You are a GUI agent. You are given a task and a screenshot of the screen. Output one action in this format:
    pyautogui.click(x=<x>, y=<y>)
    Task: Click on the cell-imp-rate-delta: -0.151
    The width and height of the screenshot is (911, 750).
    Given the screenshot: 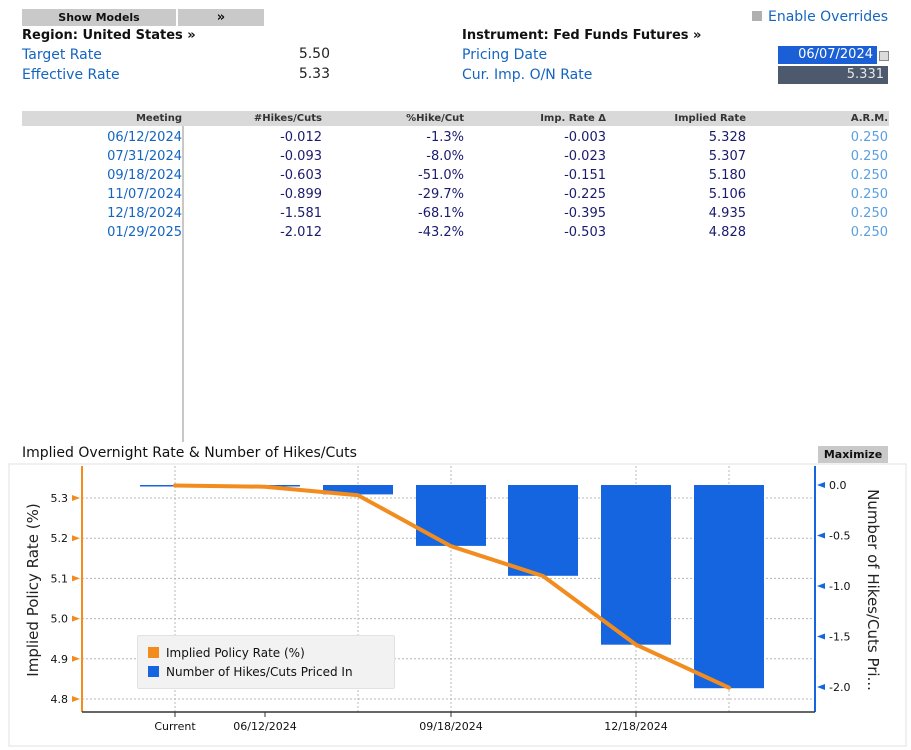 What is the action you would take?
    pyautogui.click(x=585, y=175)
    